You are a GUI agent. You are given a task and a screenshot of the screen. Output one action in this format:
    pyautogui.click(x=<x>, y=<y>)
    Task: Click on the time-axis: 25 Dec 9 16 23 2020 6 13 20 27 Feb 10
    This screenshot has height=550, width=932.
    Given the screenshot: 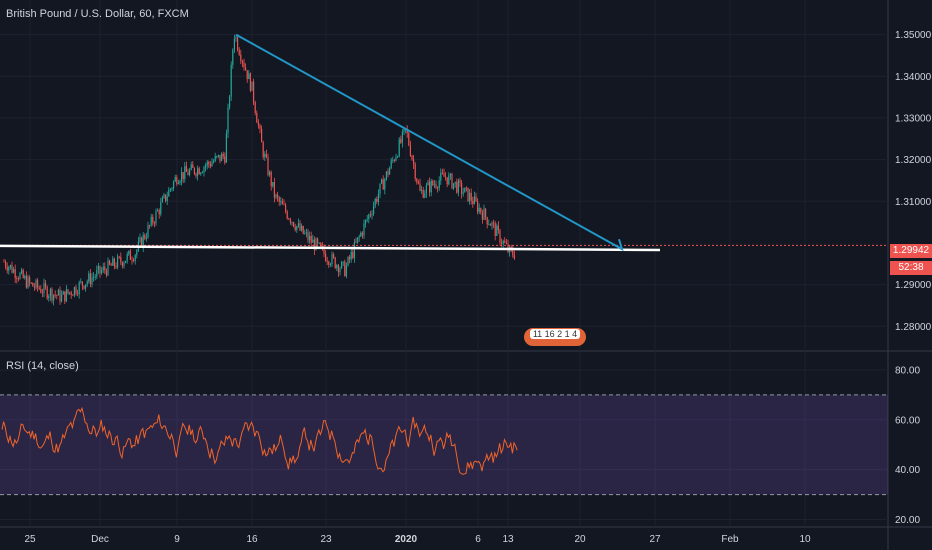 What is the action you would take?
    pyautogui.click(x=417, y=539)
    